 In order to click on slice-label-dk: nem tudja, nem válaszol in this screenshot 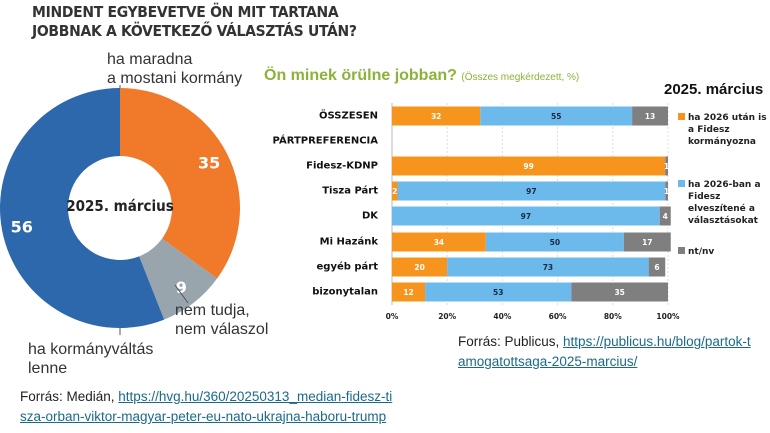, I will do `click(222, 320)`.